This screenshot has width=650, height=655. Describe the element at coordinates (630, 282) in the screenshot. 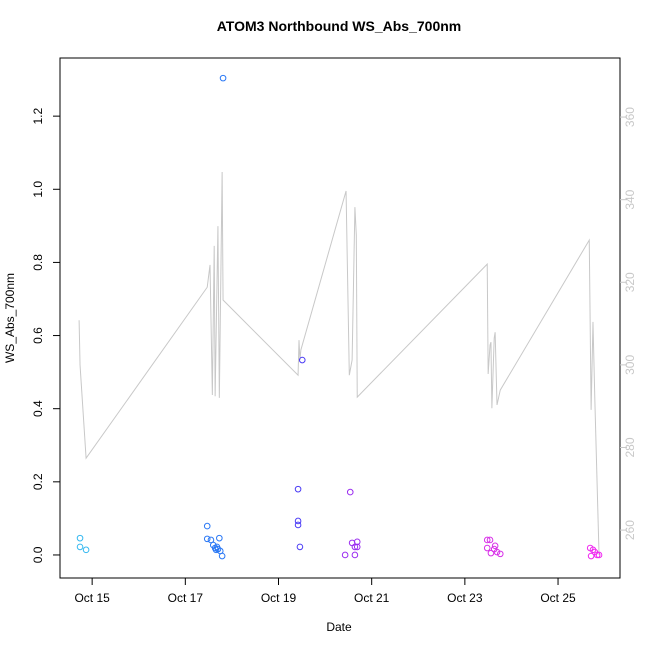

I see `y2-tick-label: 320` at that location.